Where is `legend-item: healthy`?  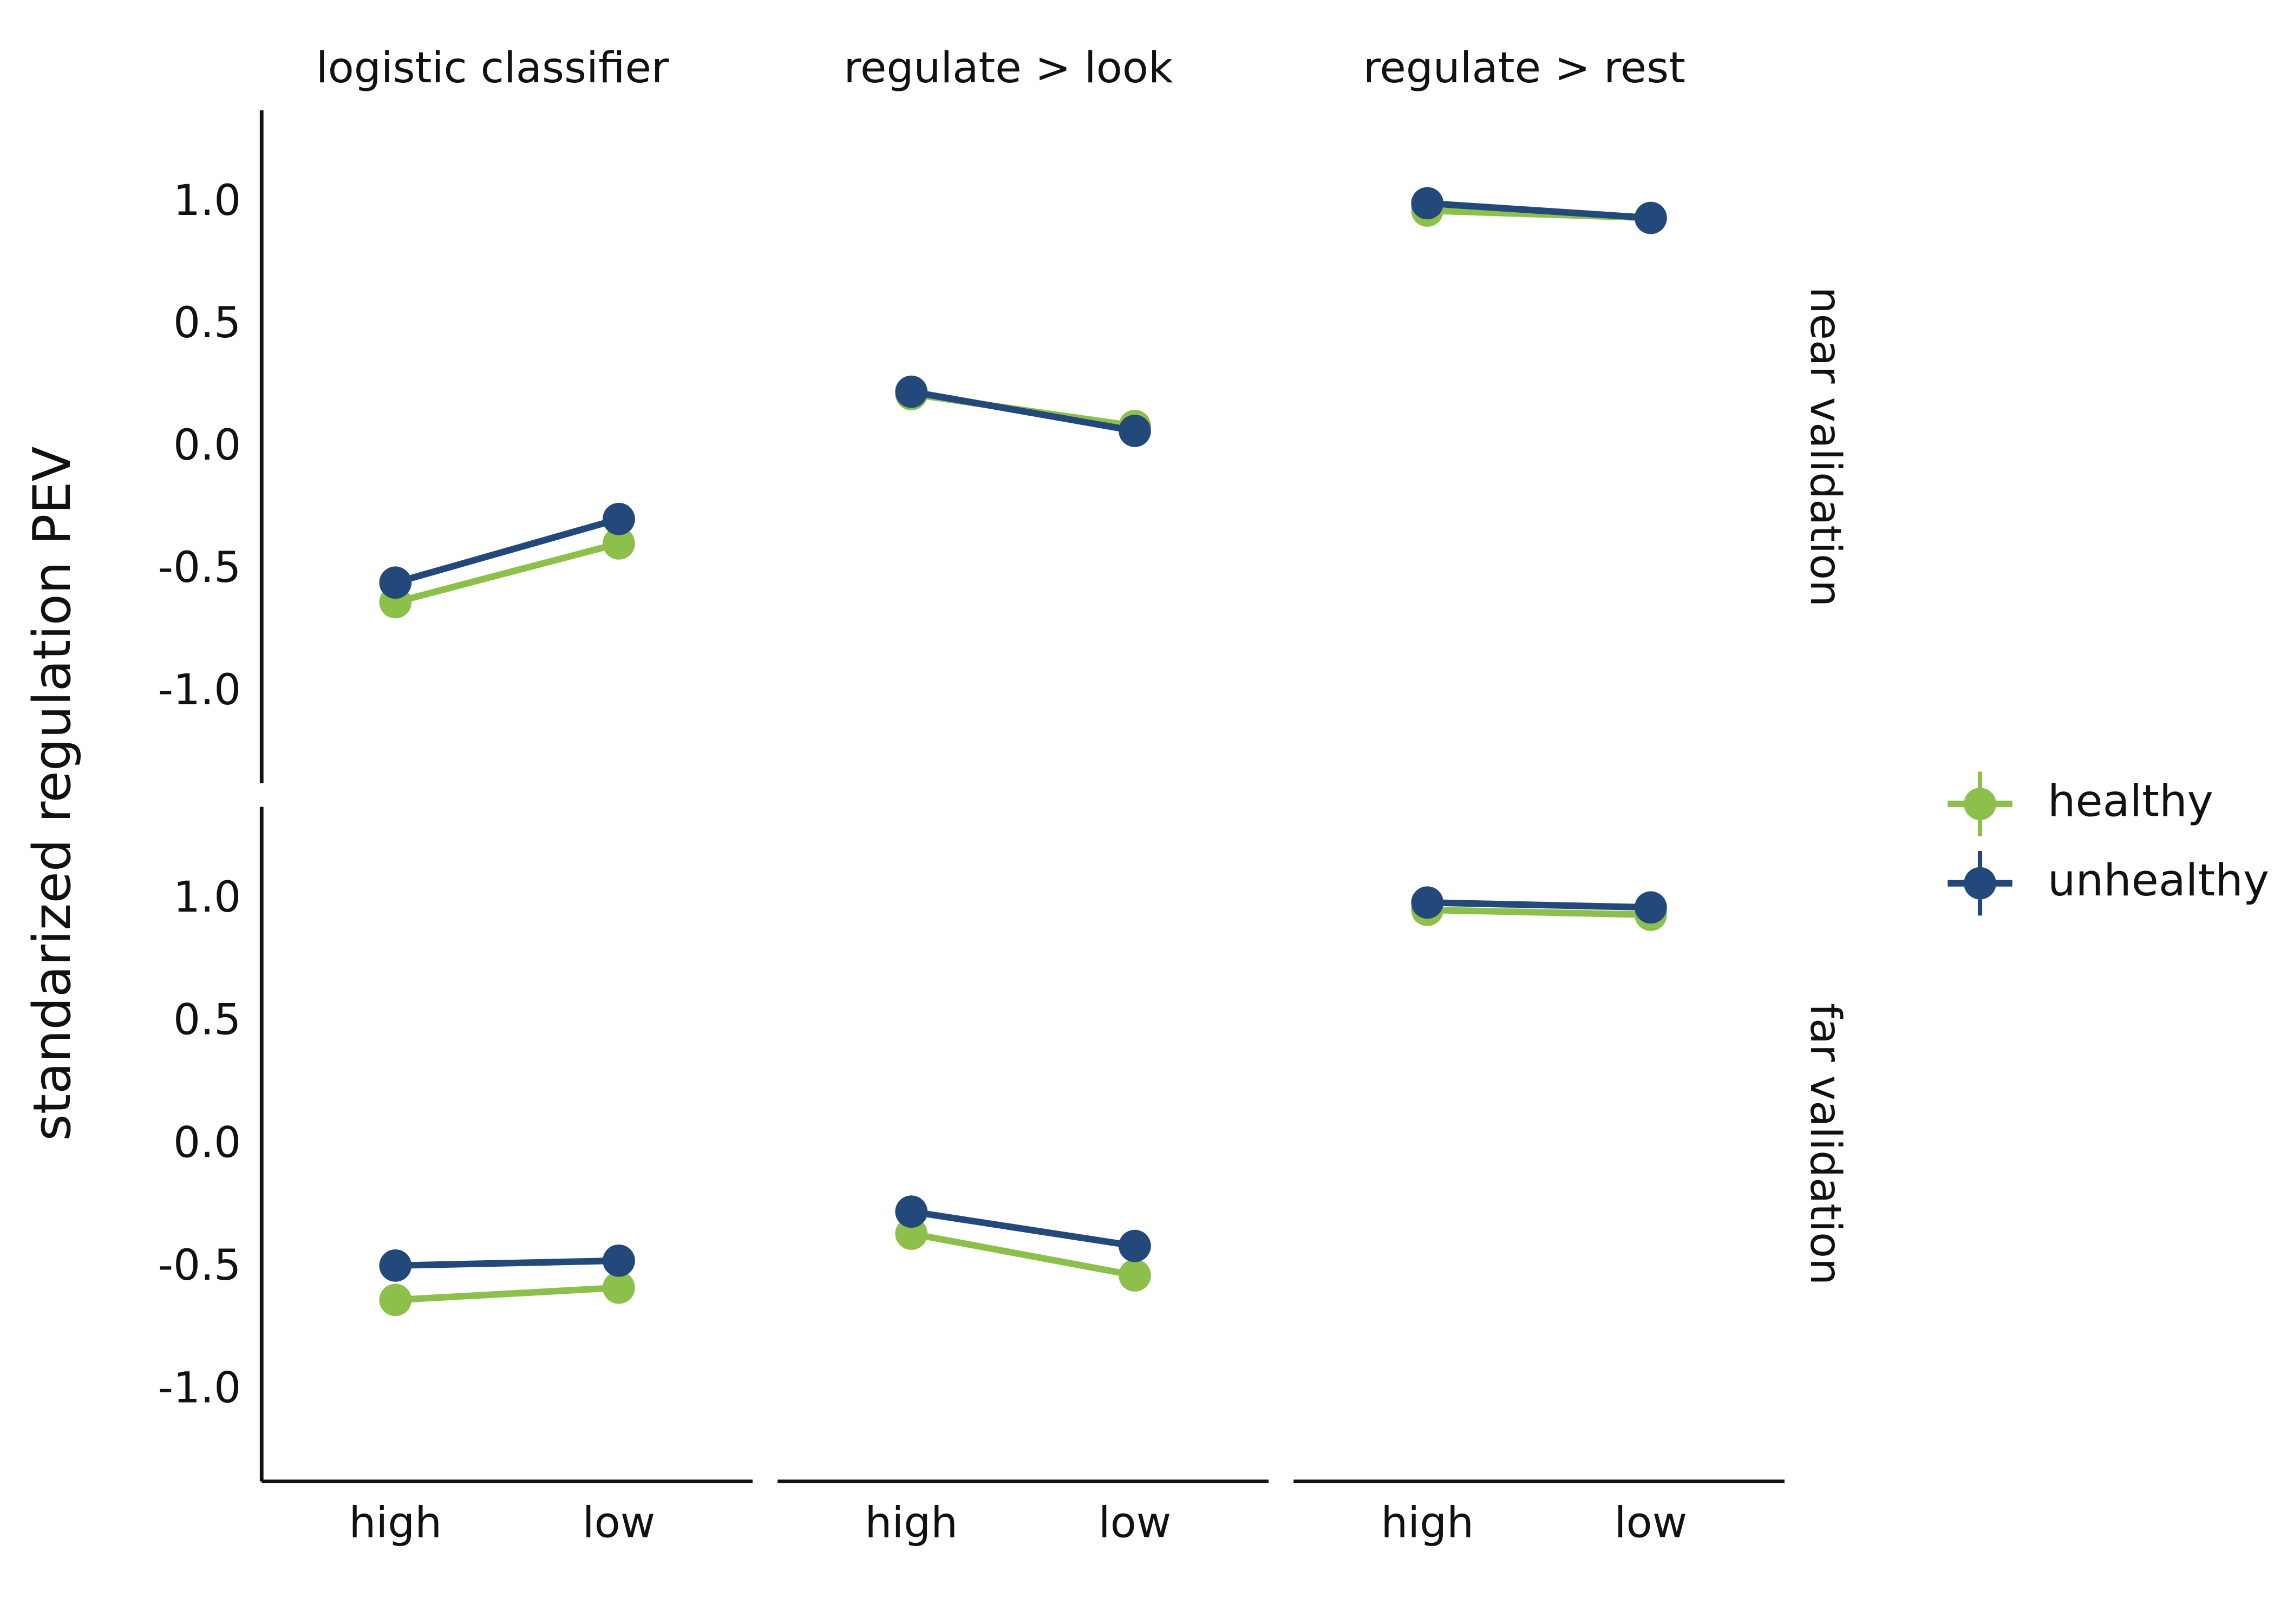
legend-item: healthy is located at coordinates (2080, 804).